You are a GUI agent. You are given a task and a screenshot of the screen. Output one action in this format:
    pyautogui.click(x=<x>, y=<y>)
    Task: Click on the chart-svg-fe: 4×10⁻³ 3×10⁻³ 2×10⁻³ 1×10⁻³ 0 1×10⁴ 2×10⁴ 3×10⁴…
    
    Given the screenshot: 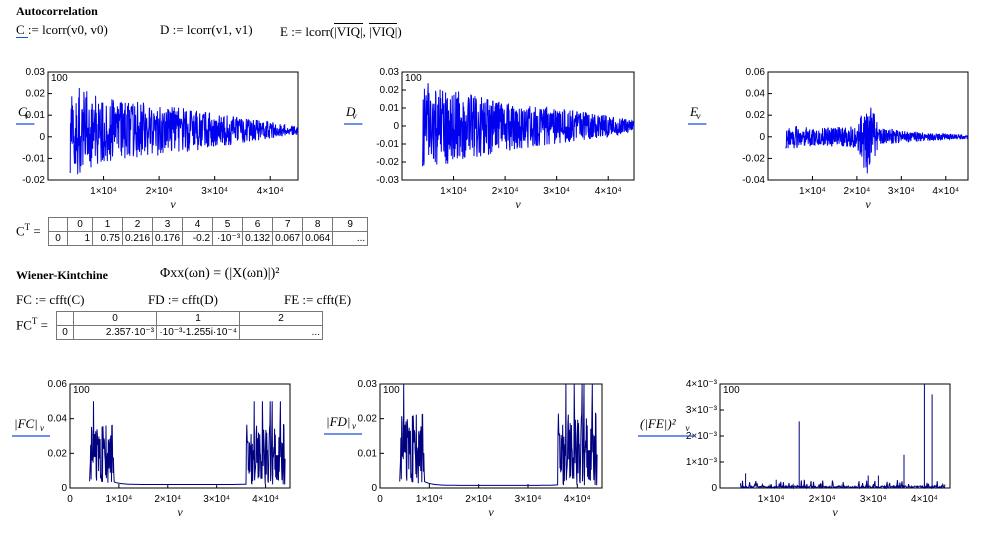 What is the action you would take?
    pyautogui.click(x=794, y=449)
    